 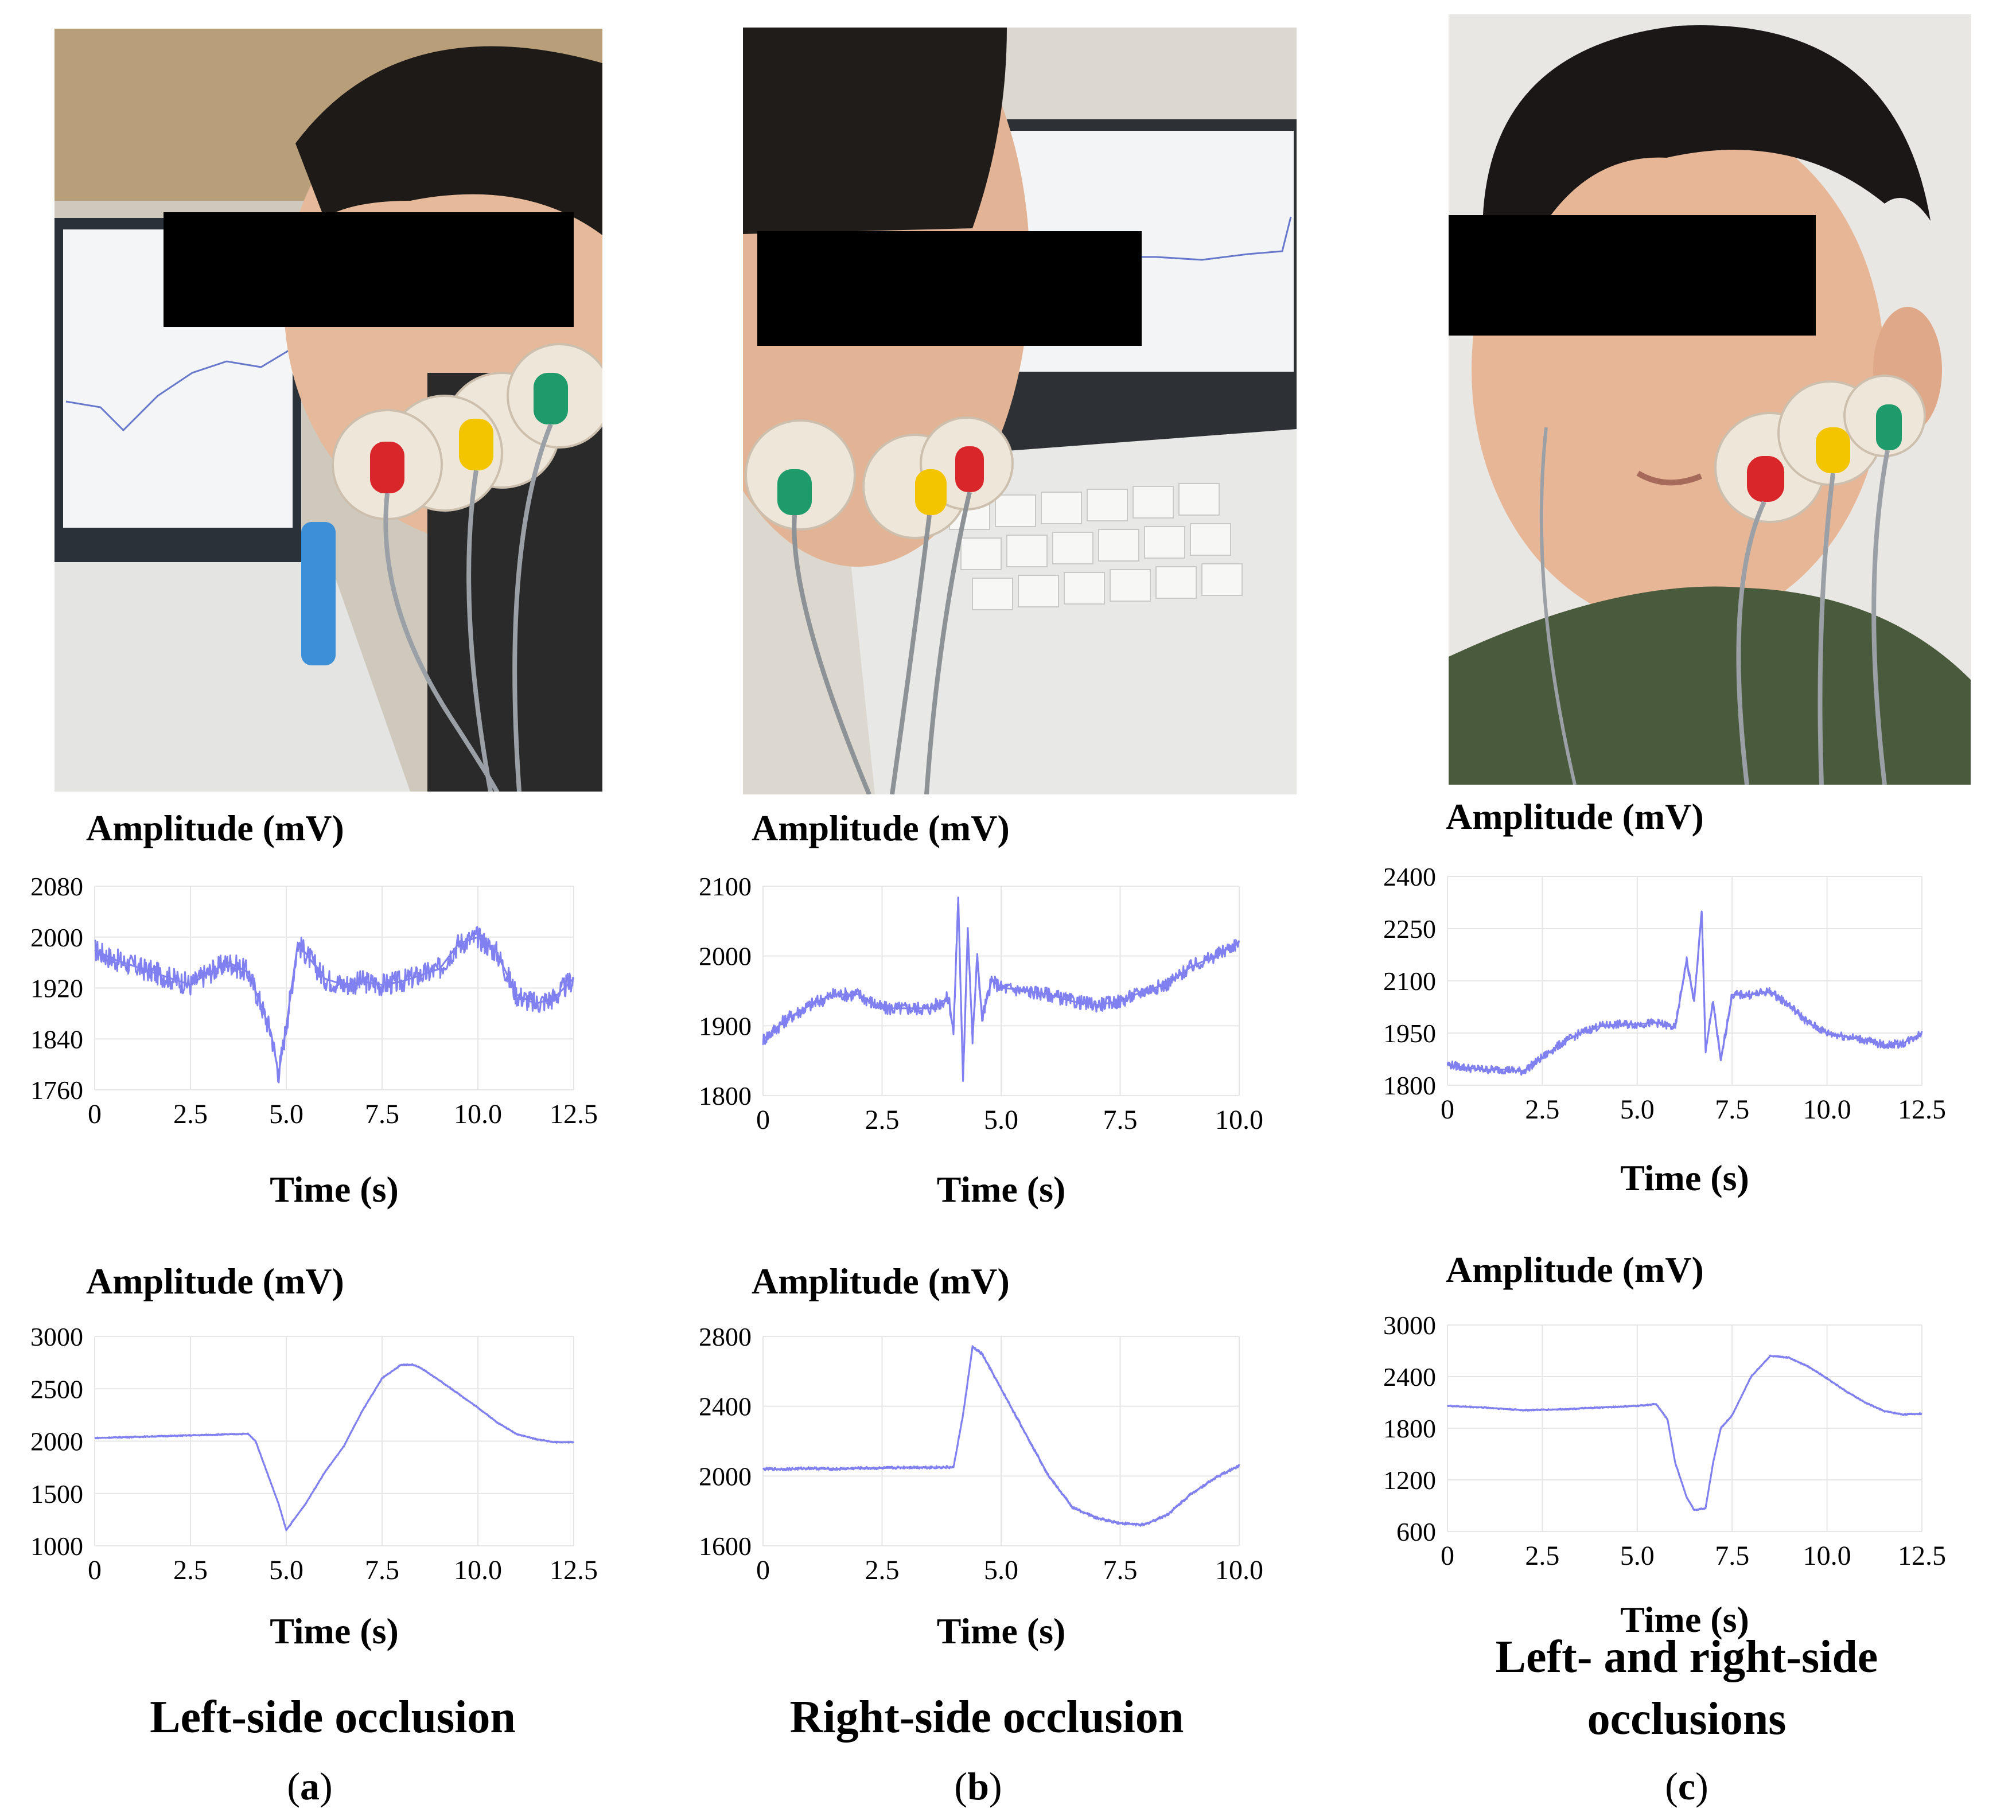 I want to click on panel-a-letter: (a), so click(x=310, y=1786).